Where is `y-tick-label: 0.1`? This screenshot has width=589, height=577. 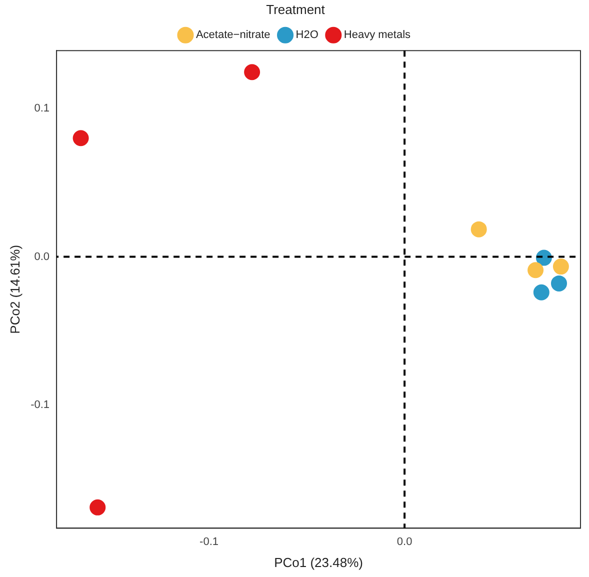
y-tick-label: 0.1 is located at coordinates (42, 108).